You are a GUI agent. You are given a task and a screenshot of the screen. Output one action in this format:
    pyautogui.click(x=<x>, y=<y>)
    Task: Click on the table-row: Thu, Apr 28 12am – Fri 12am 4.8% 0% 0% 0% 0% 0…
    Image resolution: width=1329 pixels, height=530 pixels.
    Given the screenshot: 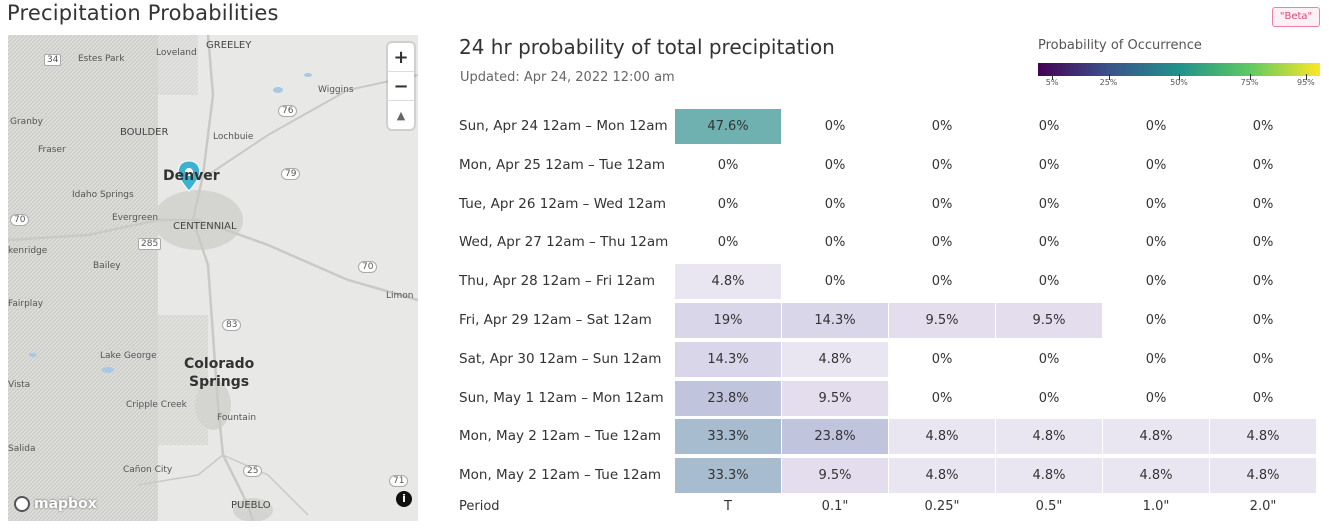 What is the action you would take?
    pyautogui.click(x=888, y=282)
    